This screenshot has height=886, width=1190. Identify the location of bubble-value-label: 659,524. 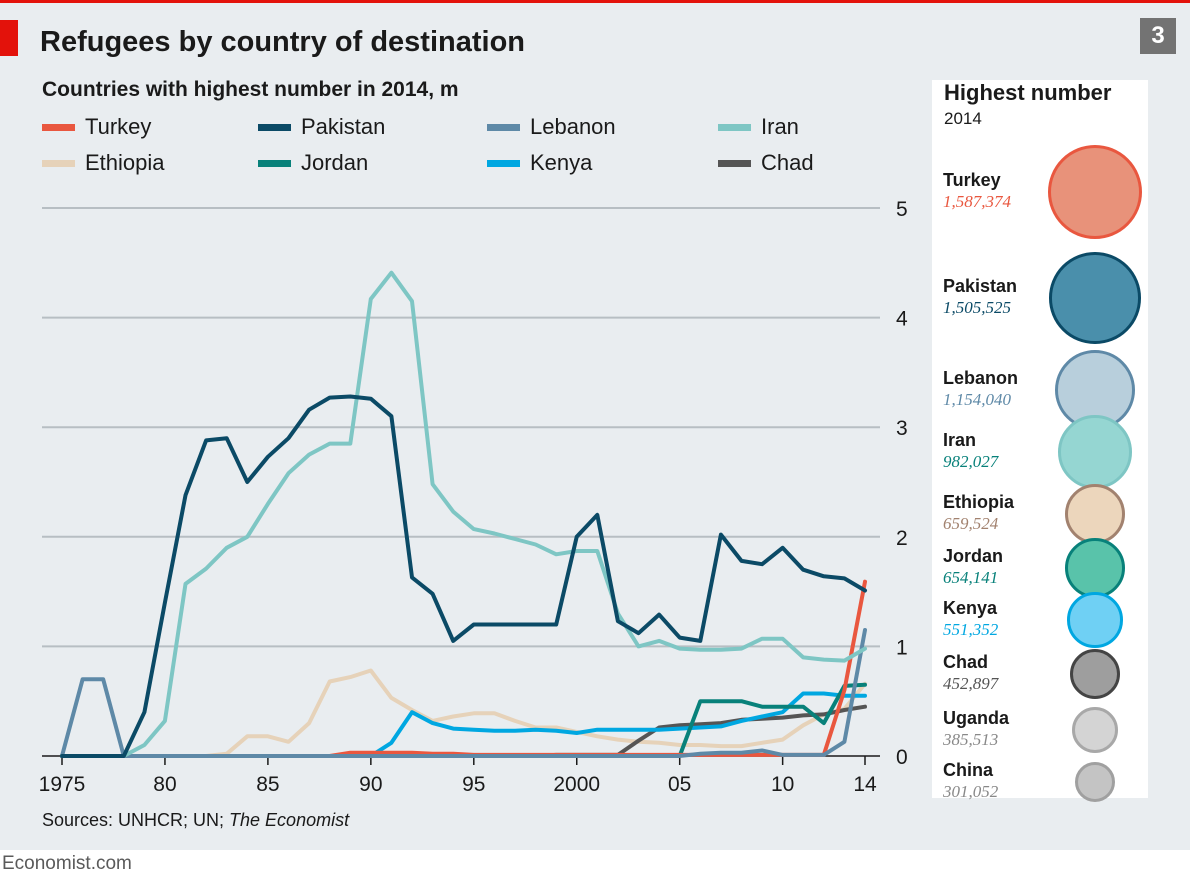
(971, 523).